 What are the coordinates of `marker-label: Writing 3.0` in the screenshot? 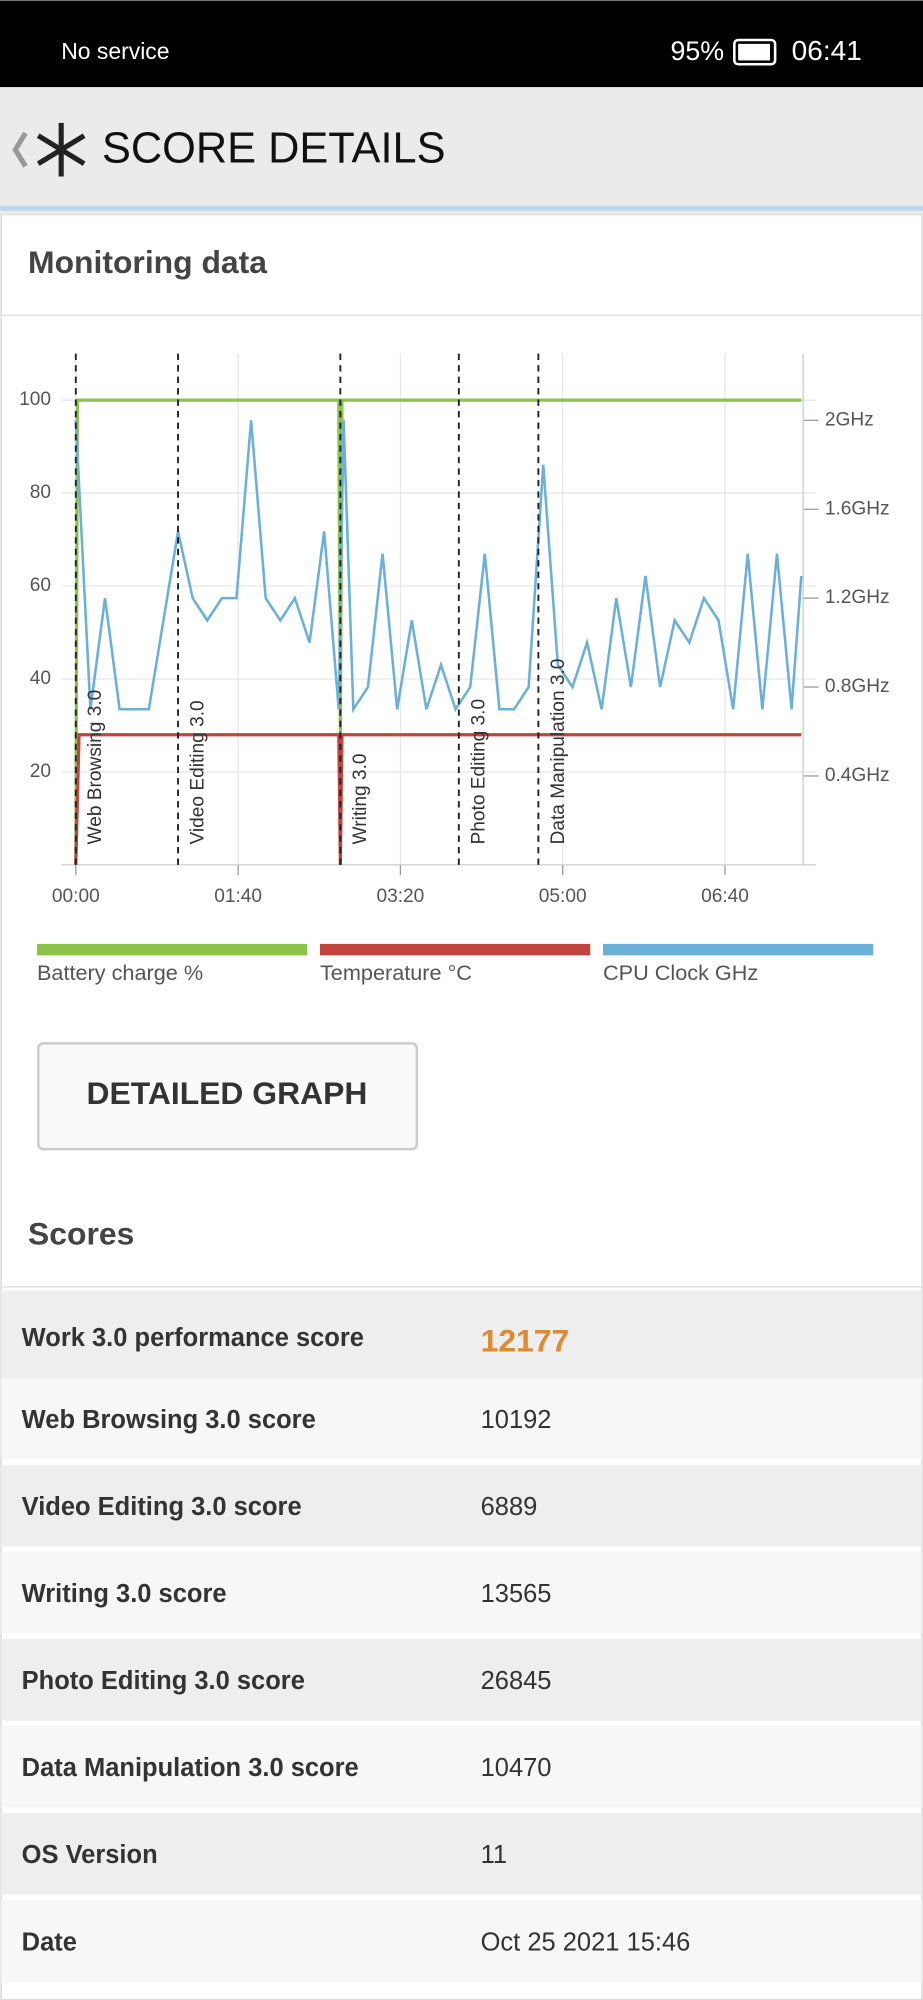 It's located at (360, 798).